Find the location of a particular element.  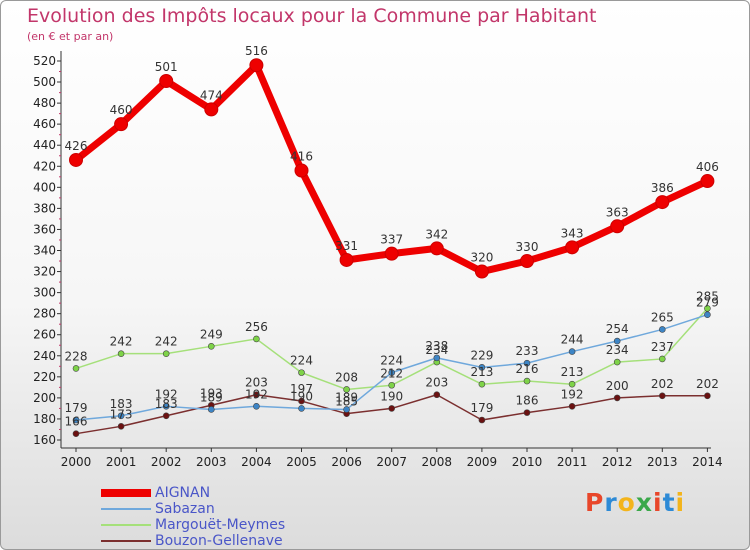

data-label: 166 is located at coordinates (76, 422).